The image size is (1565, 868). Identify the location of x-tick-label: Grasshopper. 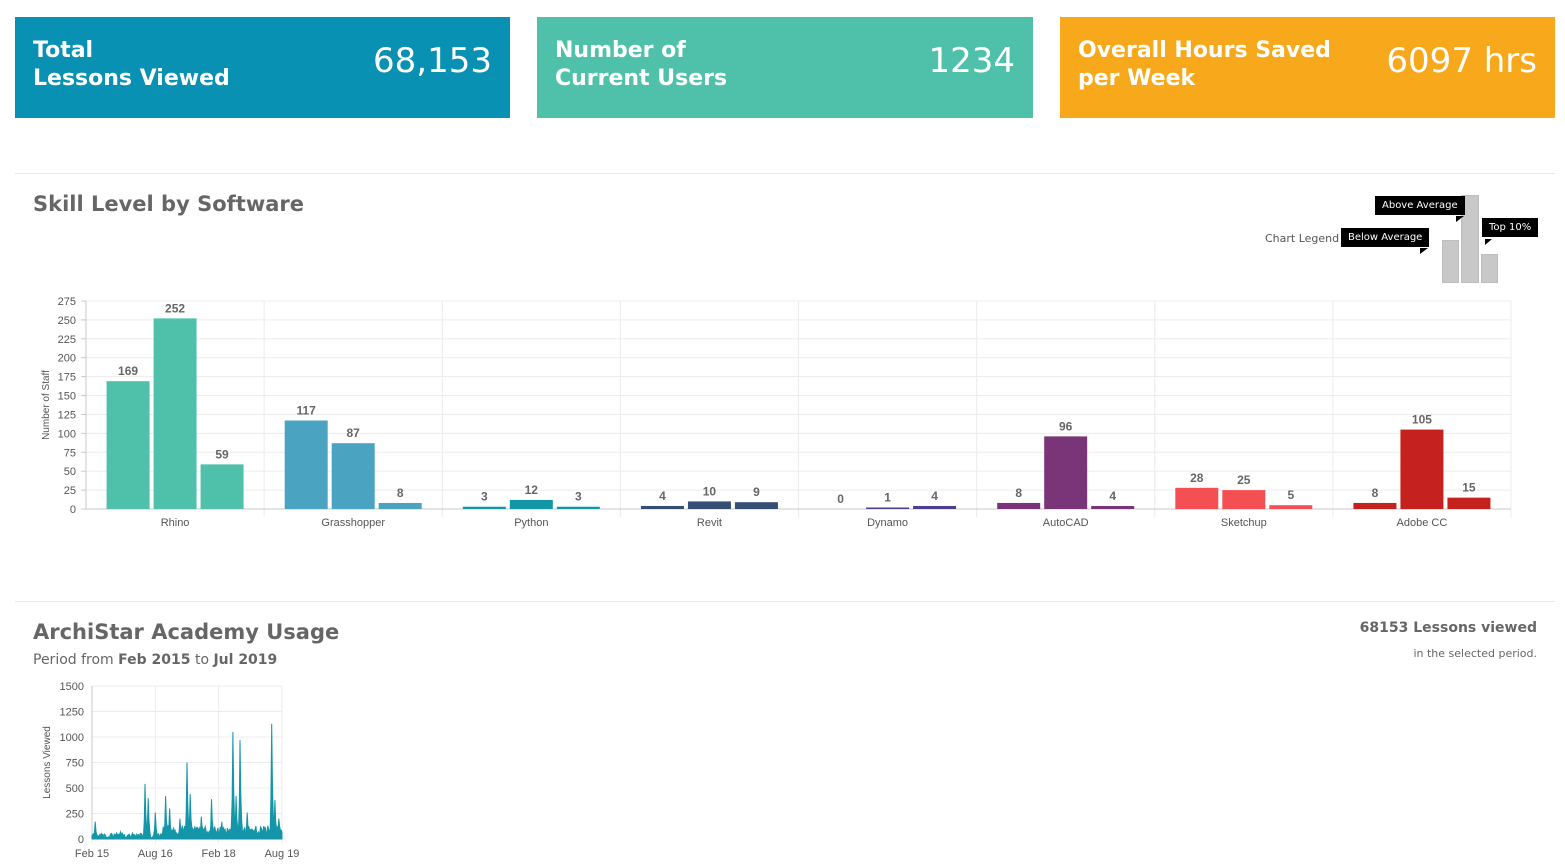
(353, 523).